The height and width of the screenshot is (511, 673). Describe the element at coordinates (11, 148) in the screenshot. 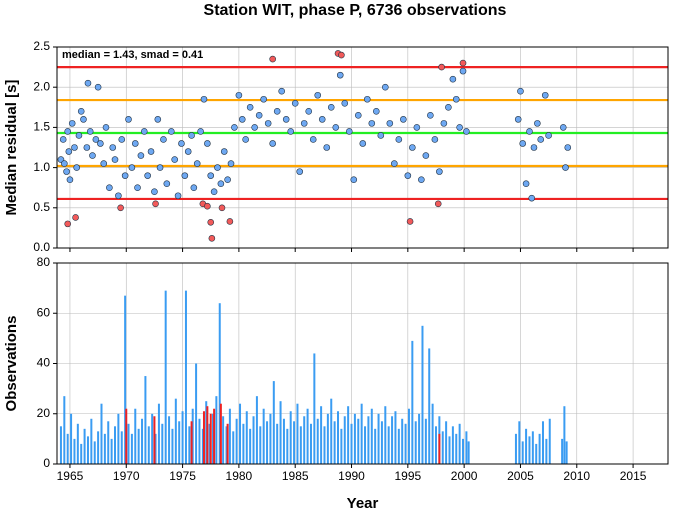

I see `y-axis-label: Median residual [s]` at that location.